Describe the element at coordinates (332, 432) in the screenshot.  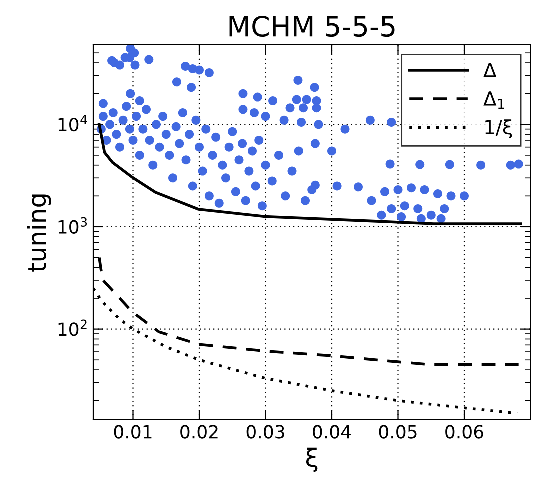
I see `x-tick-label: 0.04` at that location.